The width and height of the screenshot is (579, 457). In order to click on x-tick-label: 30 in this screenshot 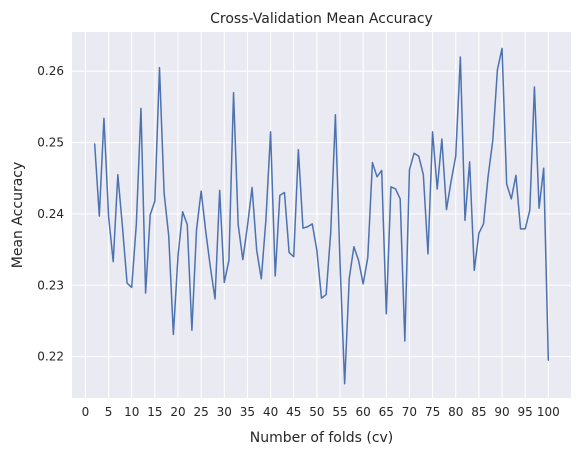, I will do `click(224, 412)`.